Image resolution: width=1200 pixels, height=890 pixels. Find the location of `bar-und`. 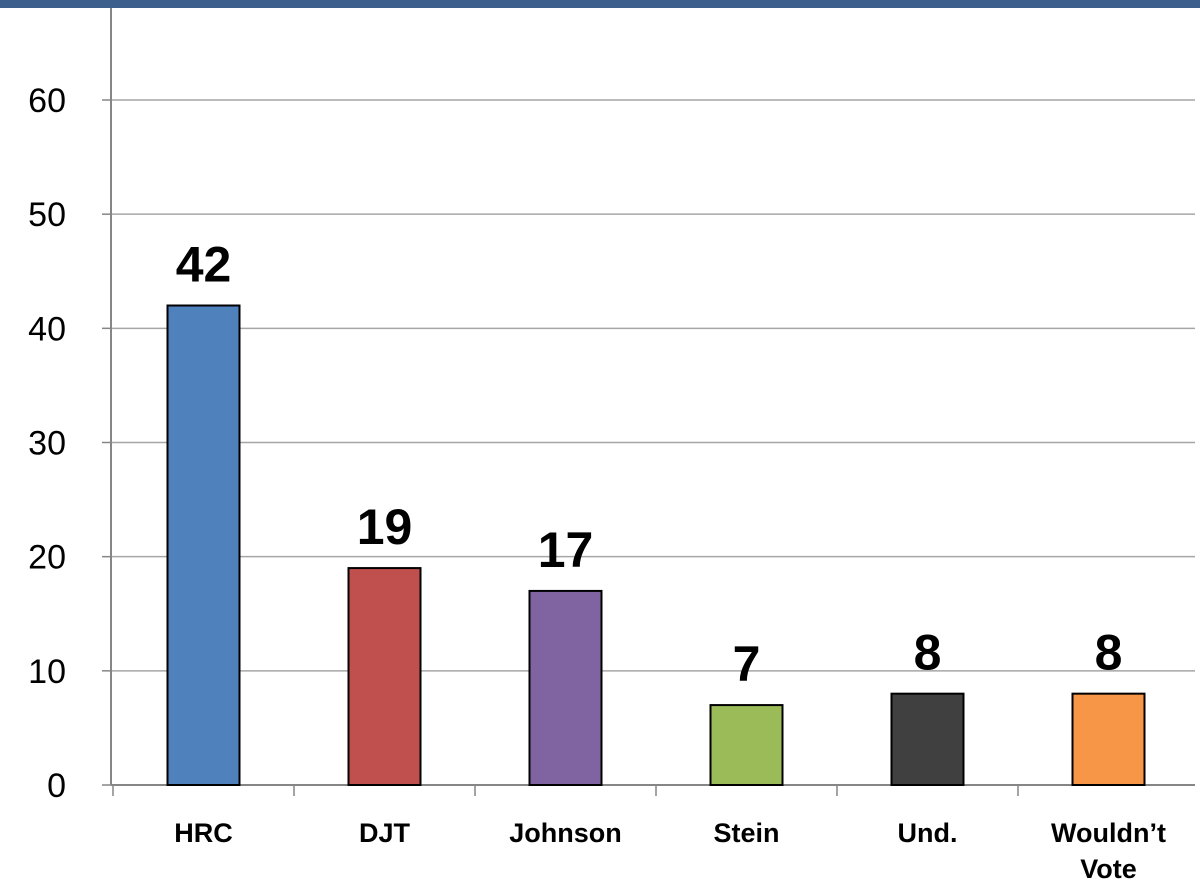

bar-und is located at coordinates (927, 739).